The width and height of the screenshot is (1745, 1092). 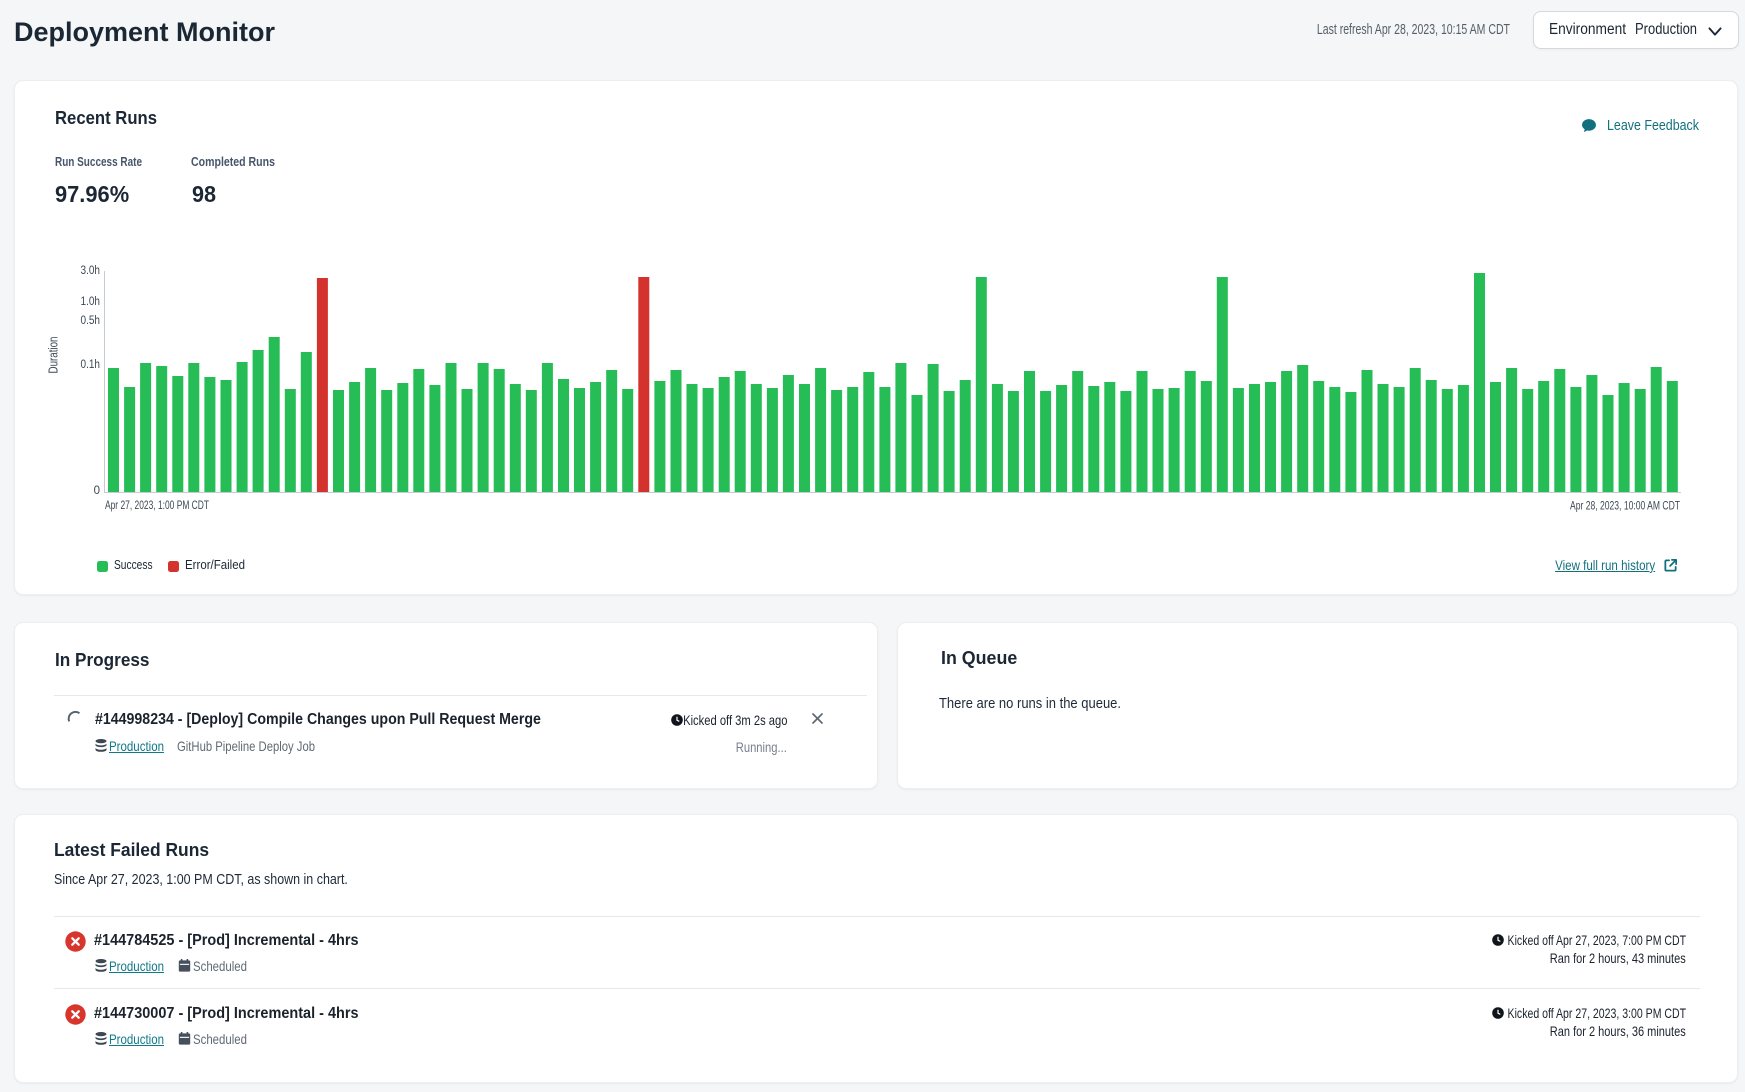 What do you see at coordinates (97, 491) in the screenshot?
I see `svg-text: 0` at bounding box center [97, 491].